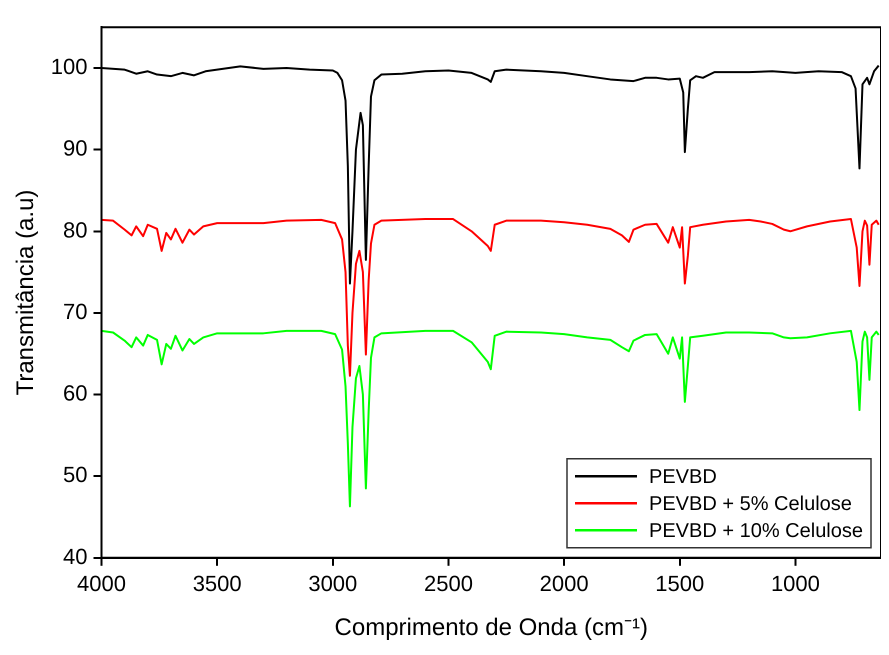 Image resolution: width=889 pixels, height=655 pixels. What do you see at coordinates (75, 148) in the screenshot?
I see `y-tick-label: 90` at bounding box center [75, 148].